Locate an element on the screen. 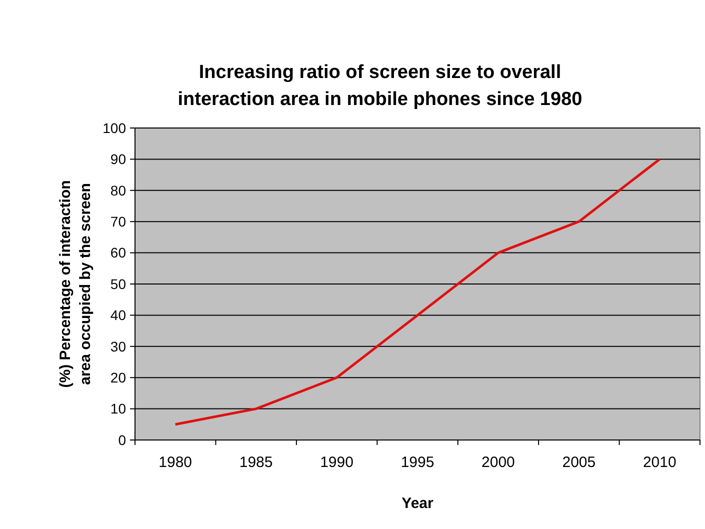  y-axis-title: (%) Percentage of interaction area occupied by the screen is located at coordinates (75, 284).